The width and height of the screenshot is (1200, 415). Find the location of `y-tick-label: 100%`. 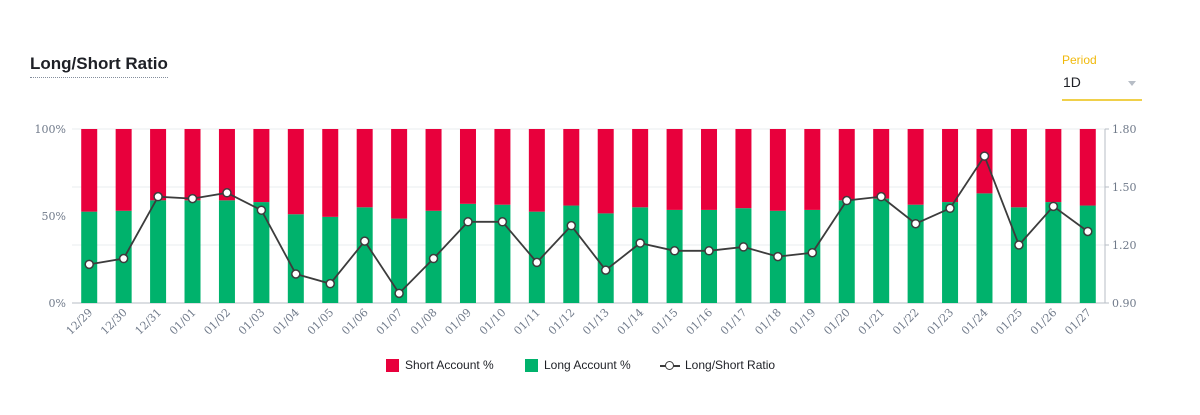

y-tick-label: 100% is located at coordinates (50, 129).